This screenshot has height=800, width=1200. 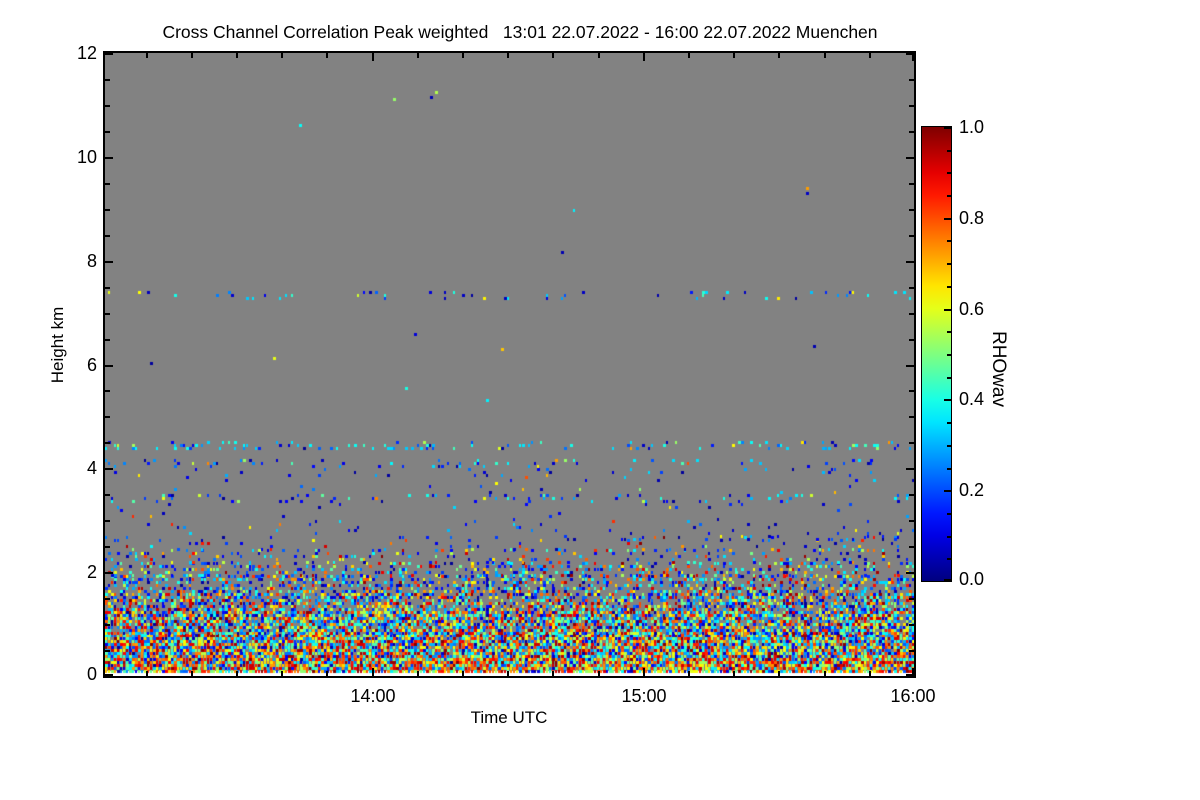 What do you see at coordinates (998, 369) in the screenshot?
I see `colorbar-title: RHOwav` at bounding box center [998, 369].